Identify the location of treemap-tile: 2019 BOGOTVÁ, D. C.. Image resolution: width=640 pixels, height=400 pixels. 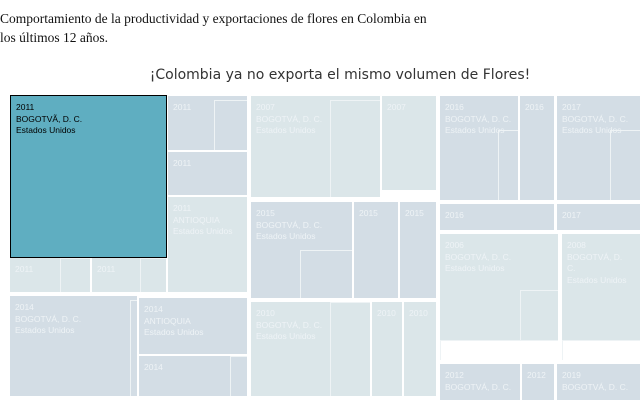
(598, 382).